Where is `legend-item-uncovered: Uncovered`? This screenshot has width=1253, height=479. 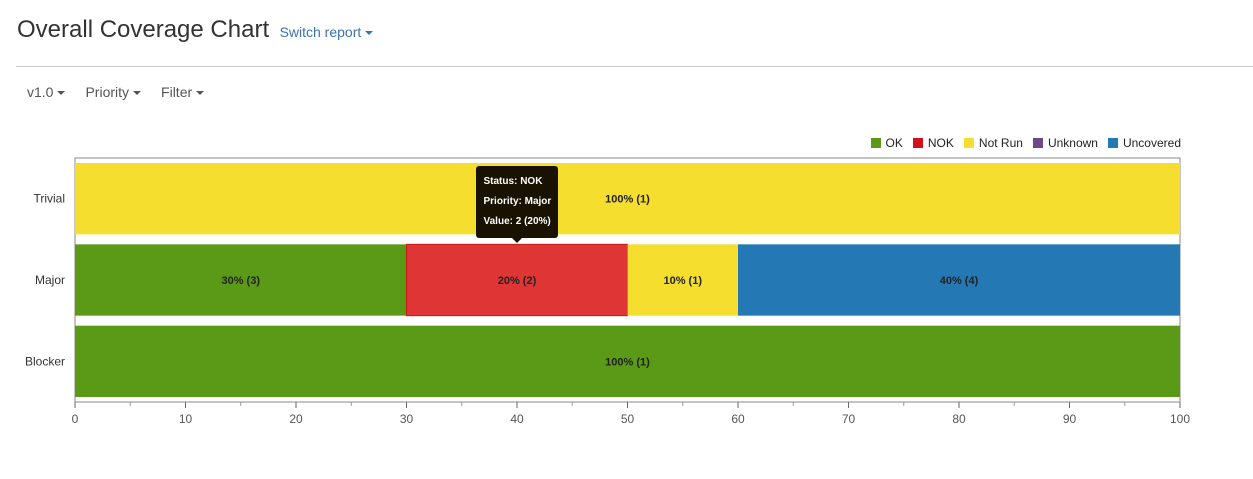
legend-item-uncovered: Uncovered is located at coordinates (1144, 143).